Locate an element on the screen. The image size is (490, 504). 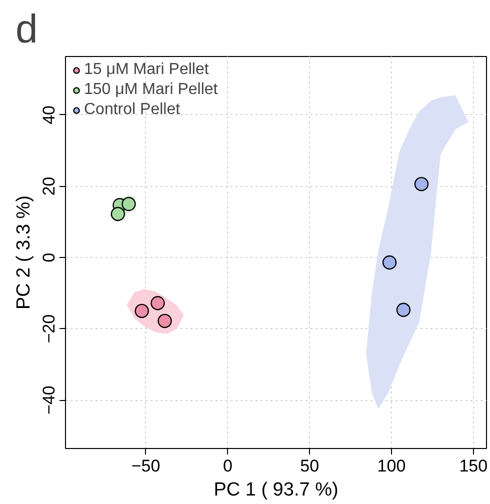
y-axis-title: PC 2 ( 3.3 %) is located at coordinates (24, 252).